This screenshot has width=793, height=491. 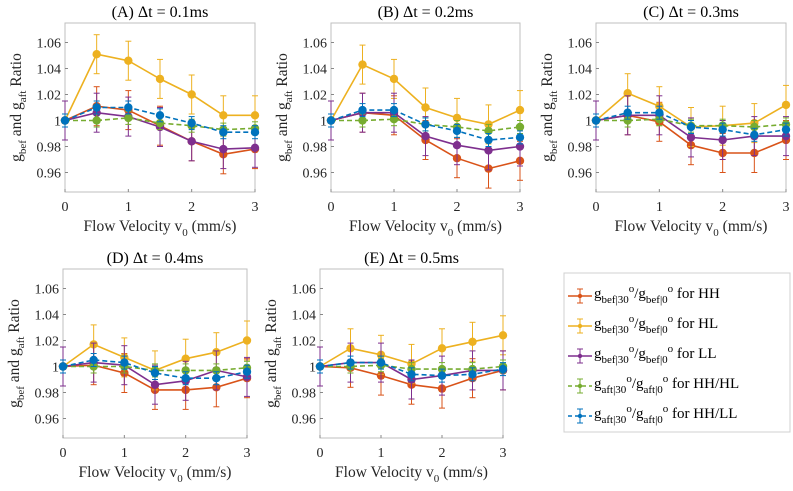 I want to click on legend-entry: gbef|30o/gbef|0o for LL, so click(x=642, y=354).